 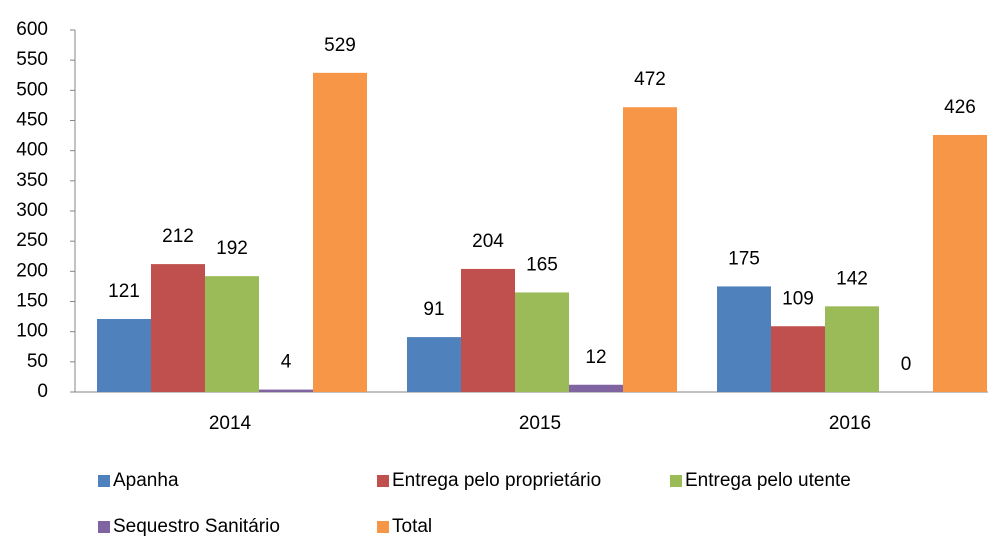 I want to click on legend-label: Sequestro Sanitário, so click(x=196, y=526).